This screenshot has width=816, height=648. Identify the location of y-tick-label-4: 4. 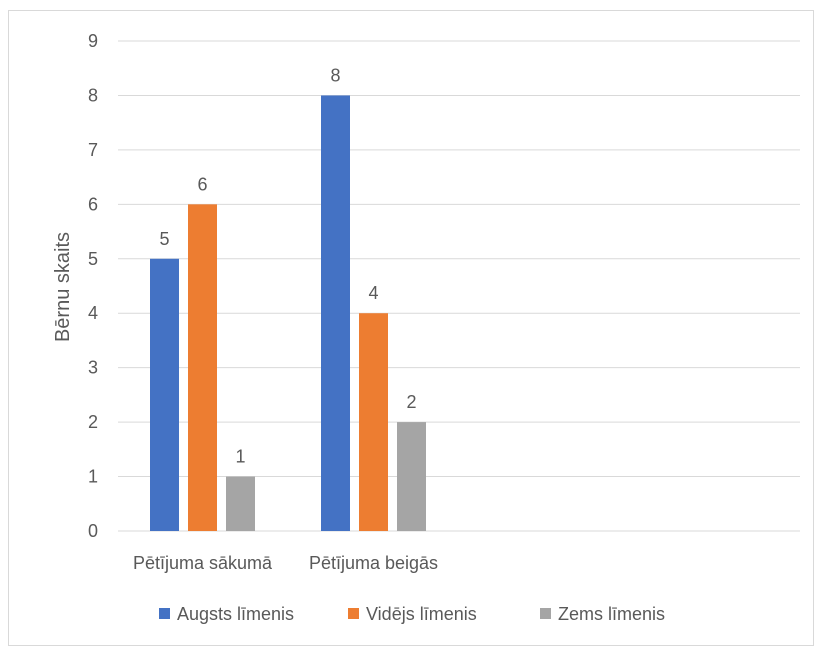
(93, 313).